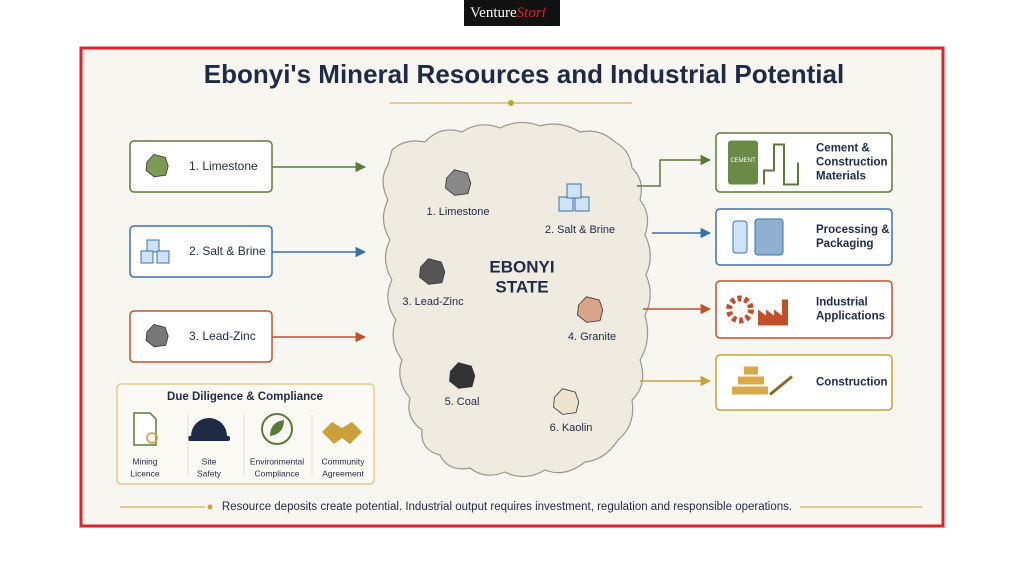 This screenshot has height=581, width=1024. Describe the element at coordinates (210, 507) in the screenshot. I see `footer-dot` at that location.